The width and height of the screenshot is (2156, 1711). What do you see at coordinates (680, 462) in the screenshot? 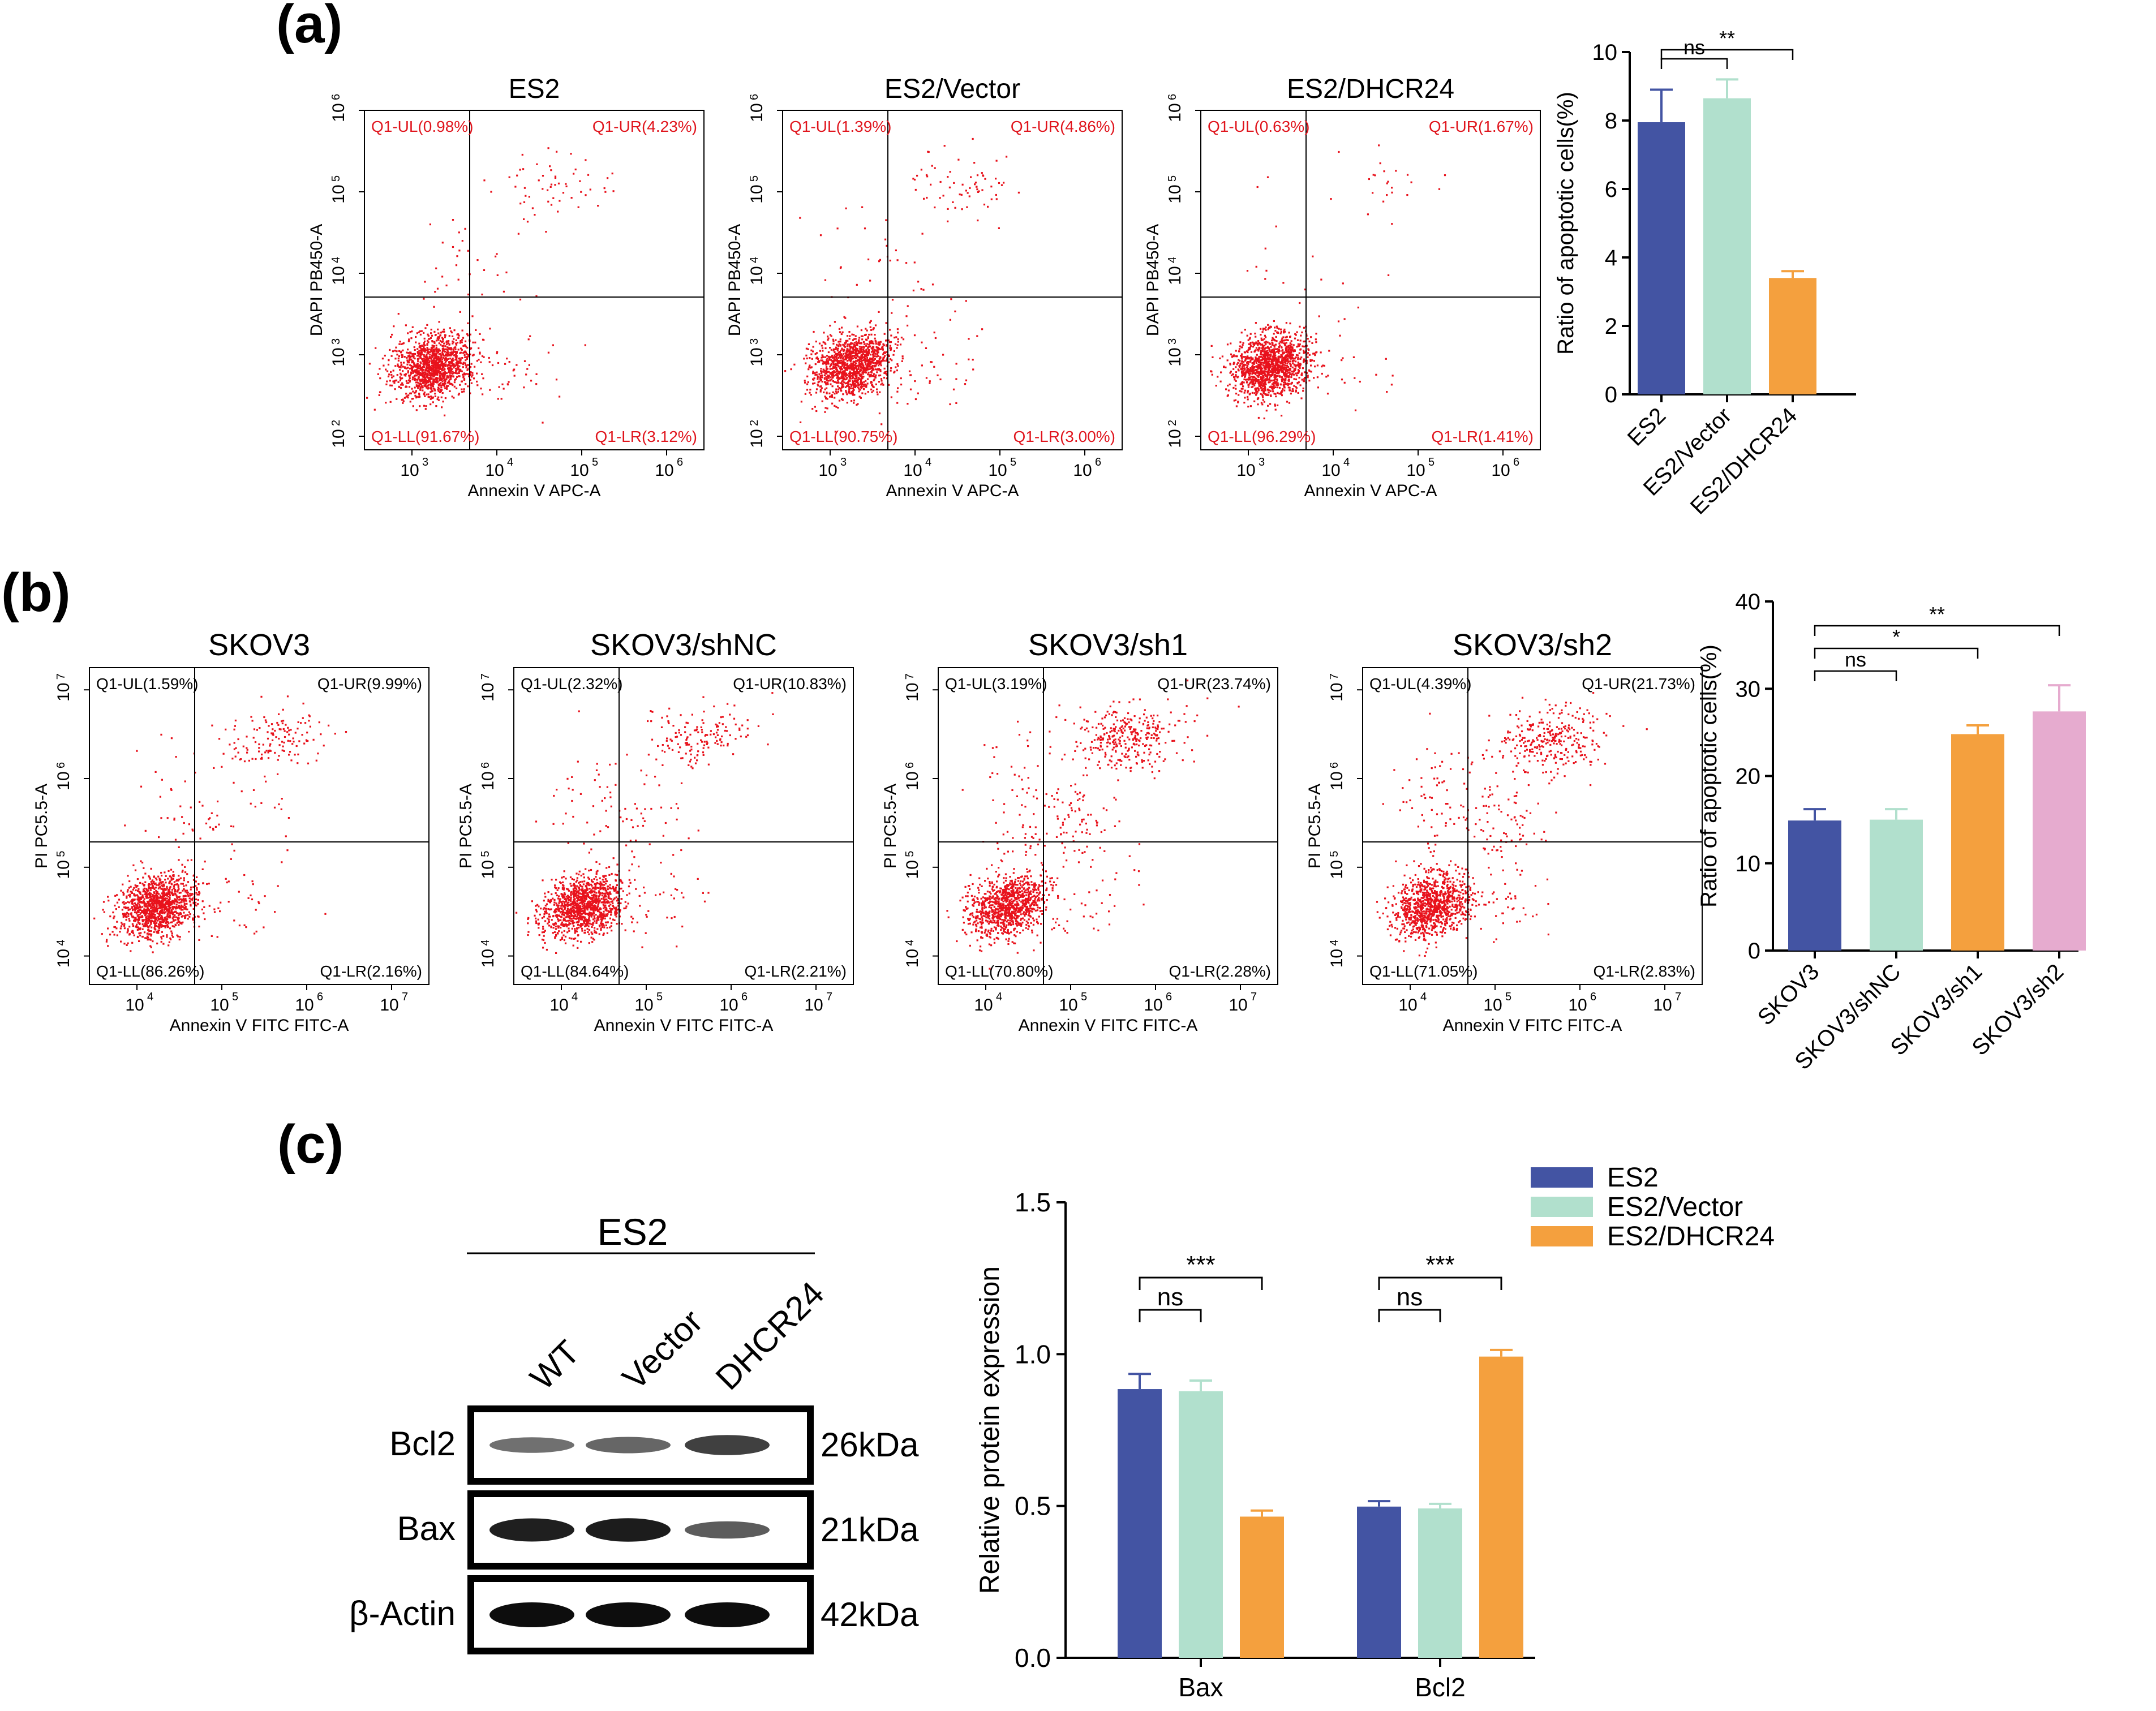
I see `x-tick-exponent: 6` at bounding box center [680, 462].